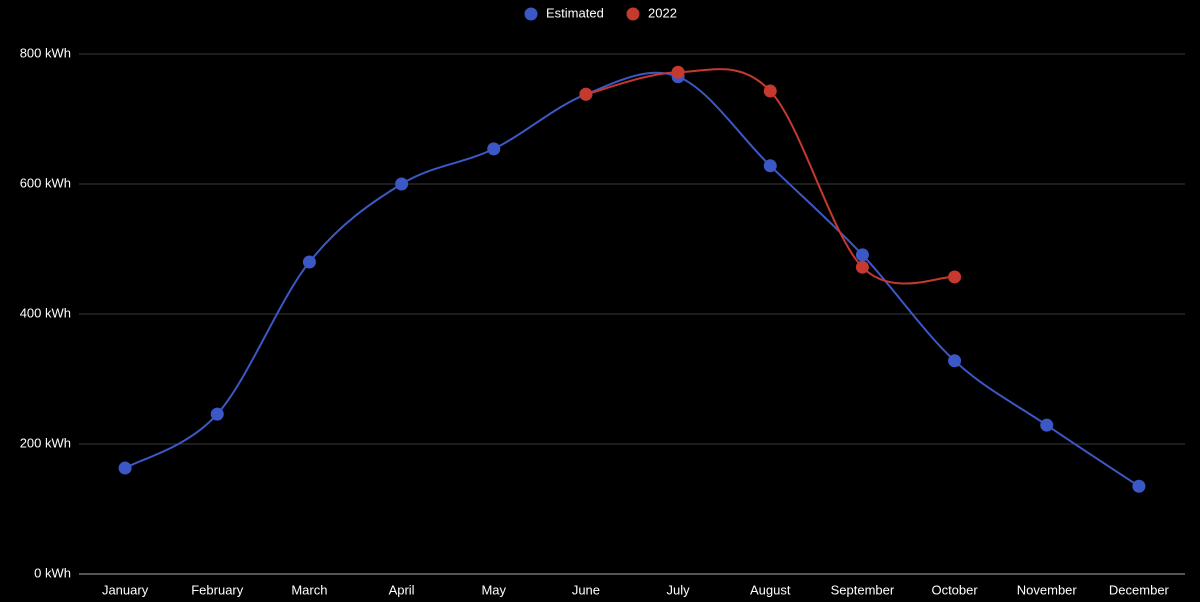 The image size is (1200, 602). Describe the element at coordinates (679, 589) in the screenshot. I see `x-tick-label: July` at that location.